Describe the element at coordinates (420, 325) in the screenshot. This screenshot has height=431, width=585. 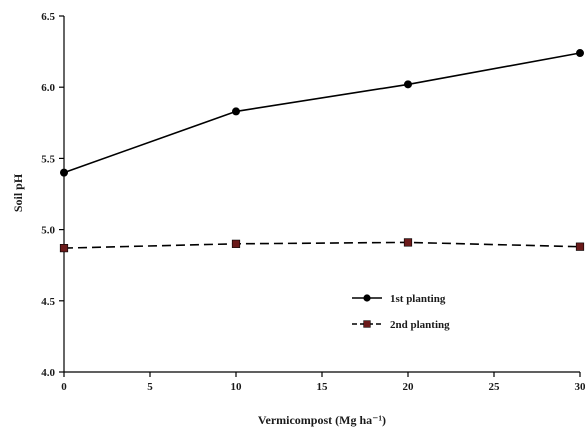
I see `legend-label: 2nd planting` at that location.